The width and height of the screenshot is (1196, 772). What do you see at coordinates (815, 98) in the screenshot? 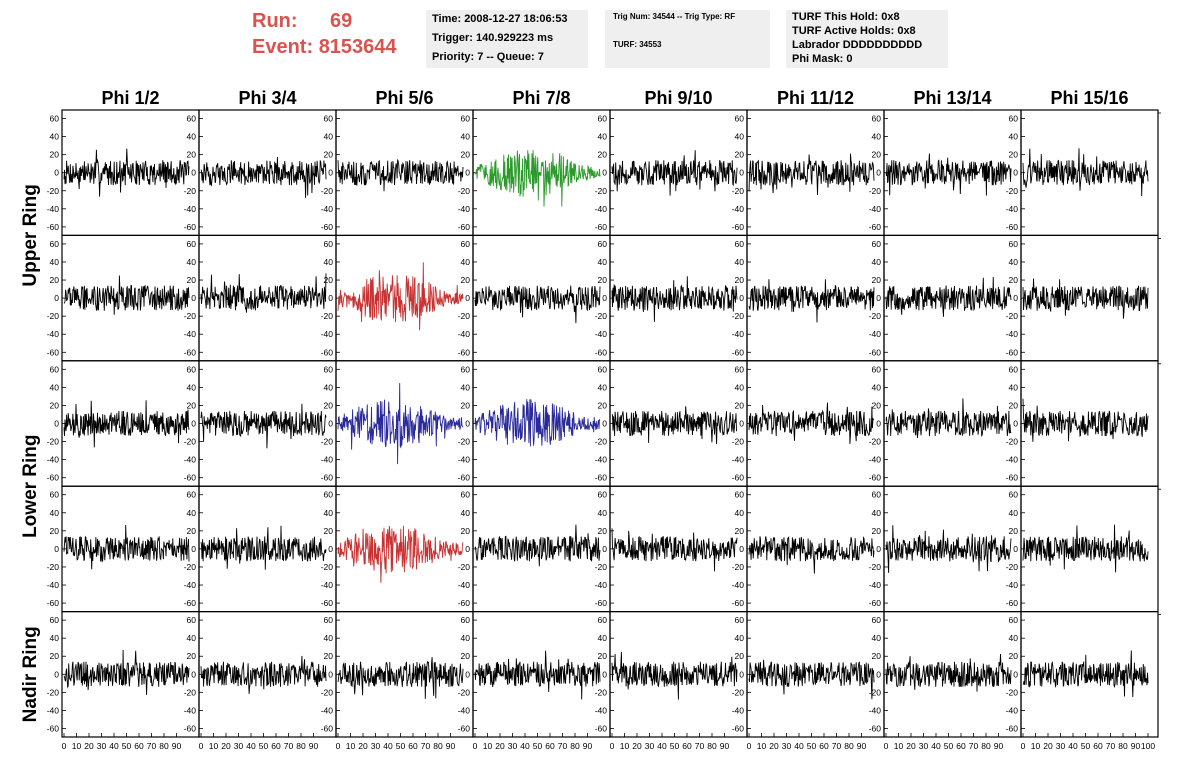
I see `column-header: Phi 11/12` at bounding box center [815, 98].